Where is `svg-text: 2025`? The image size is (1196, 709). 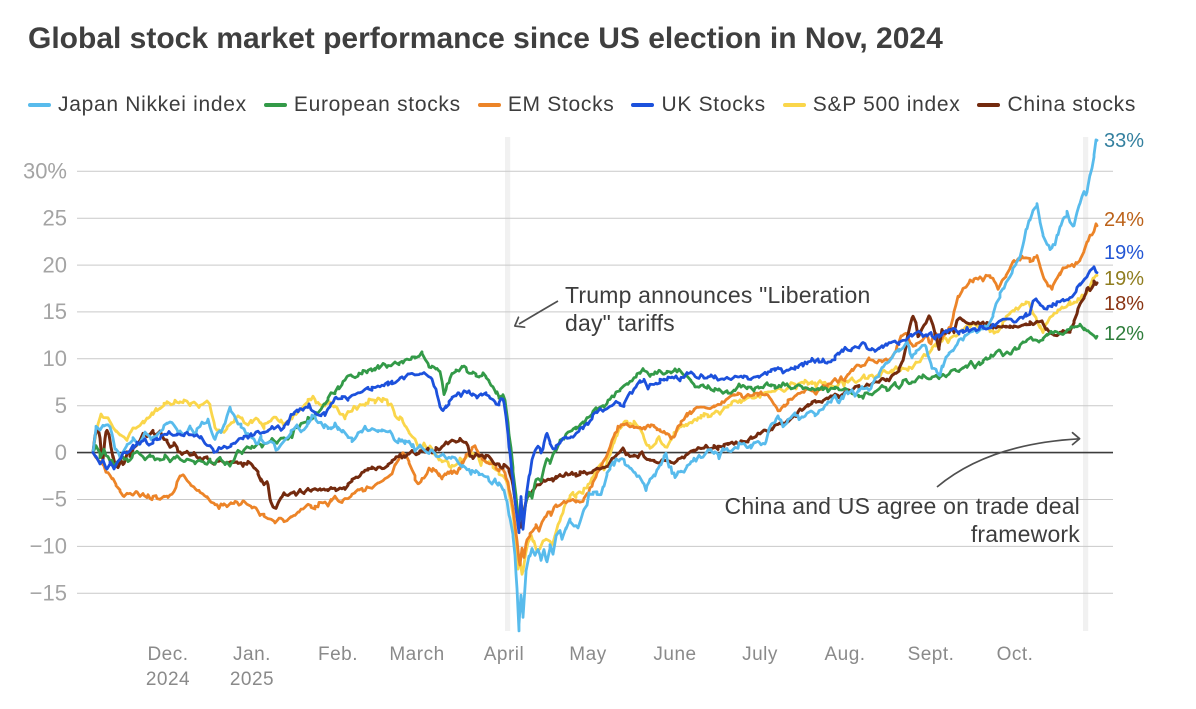 svg-text: 2025 is located at coordinates (252, 679).